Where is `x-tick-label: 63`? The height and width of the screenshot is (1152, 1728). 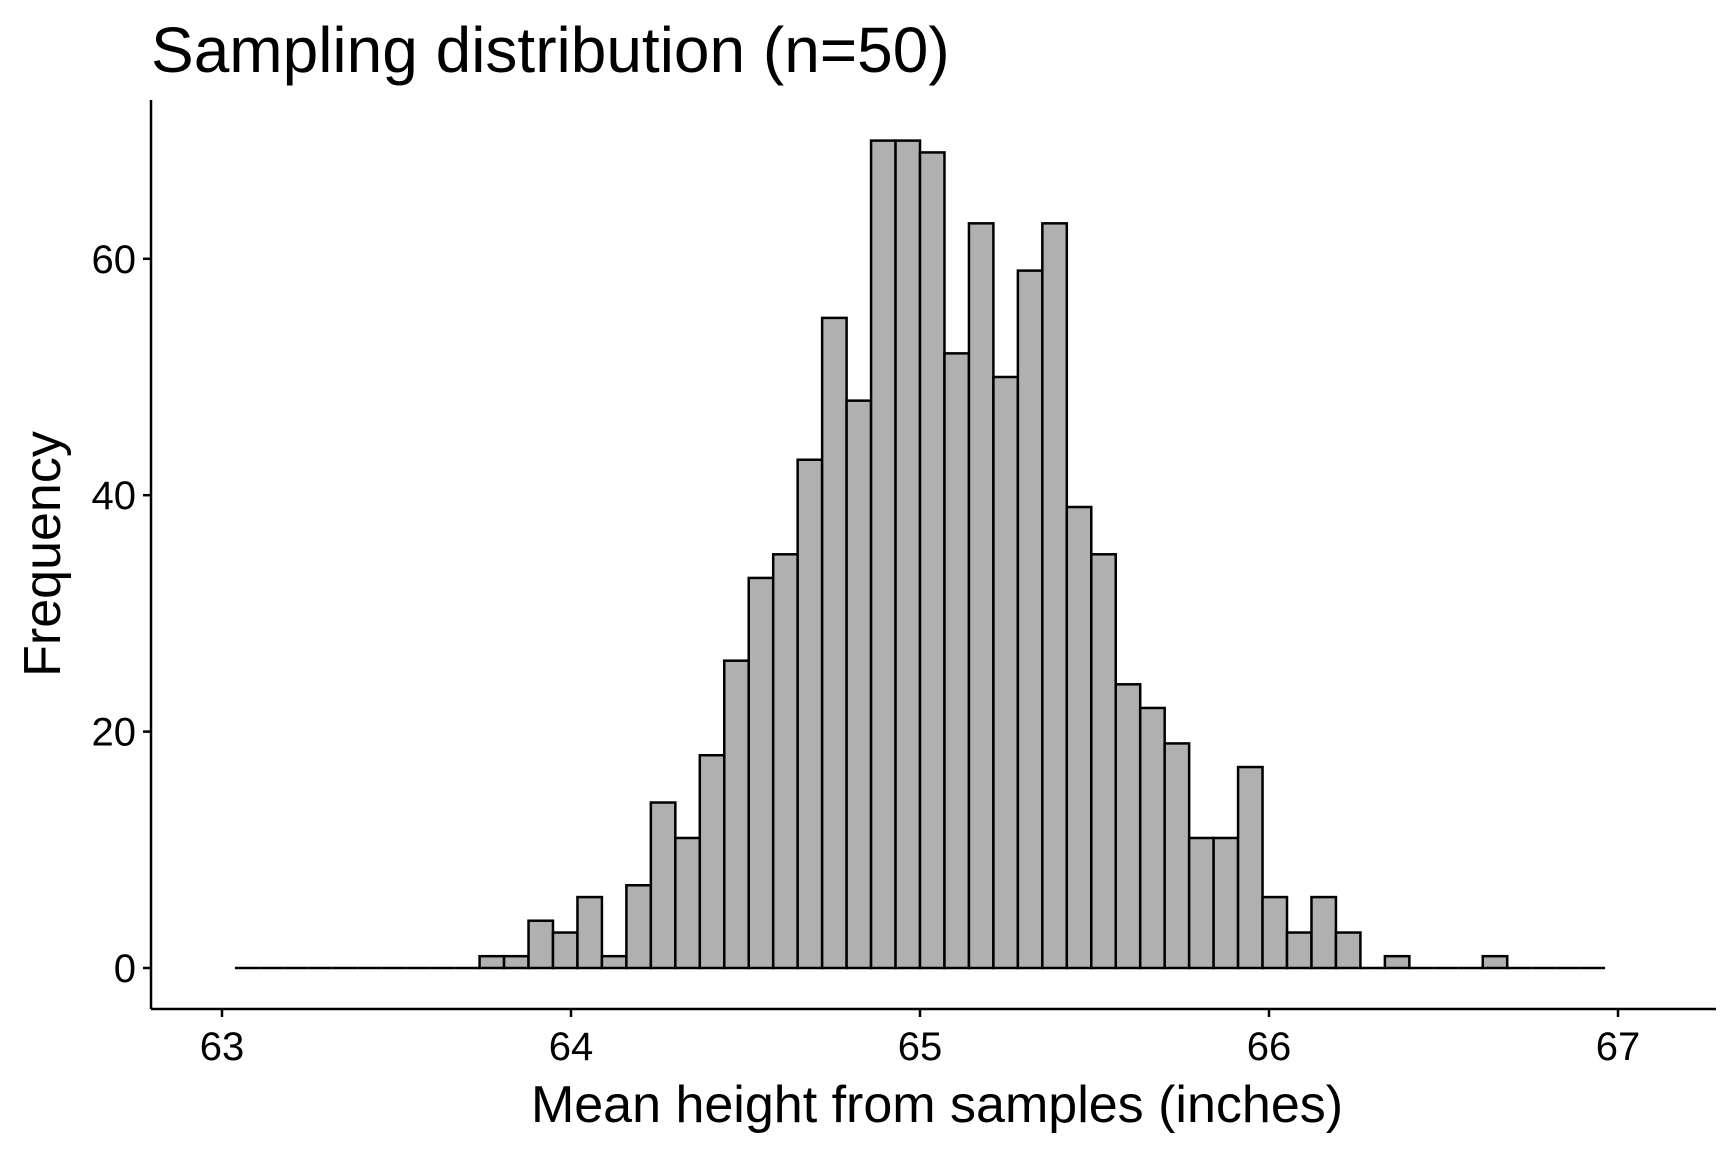
x-tick-label: 63 is located at coordinates (222, 1047).